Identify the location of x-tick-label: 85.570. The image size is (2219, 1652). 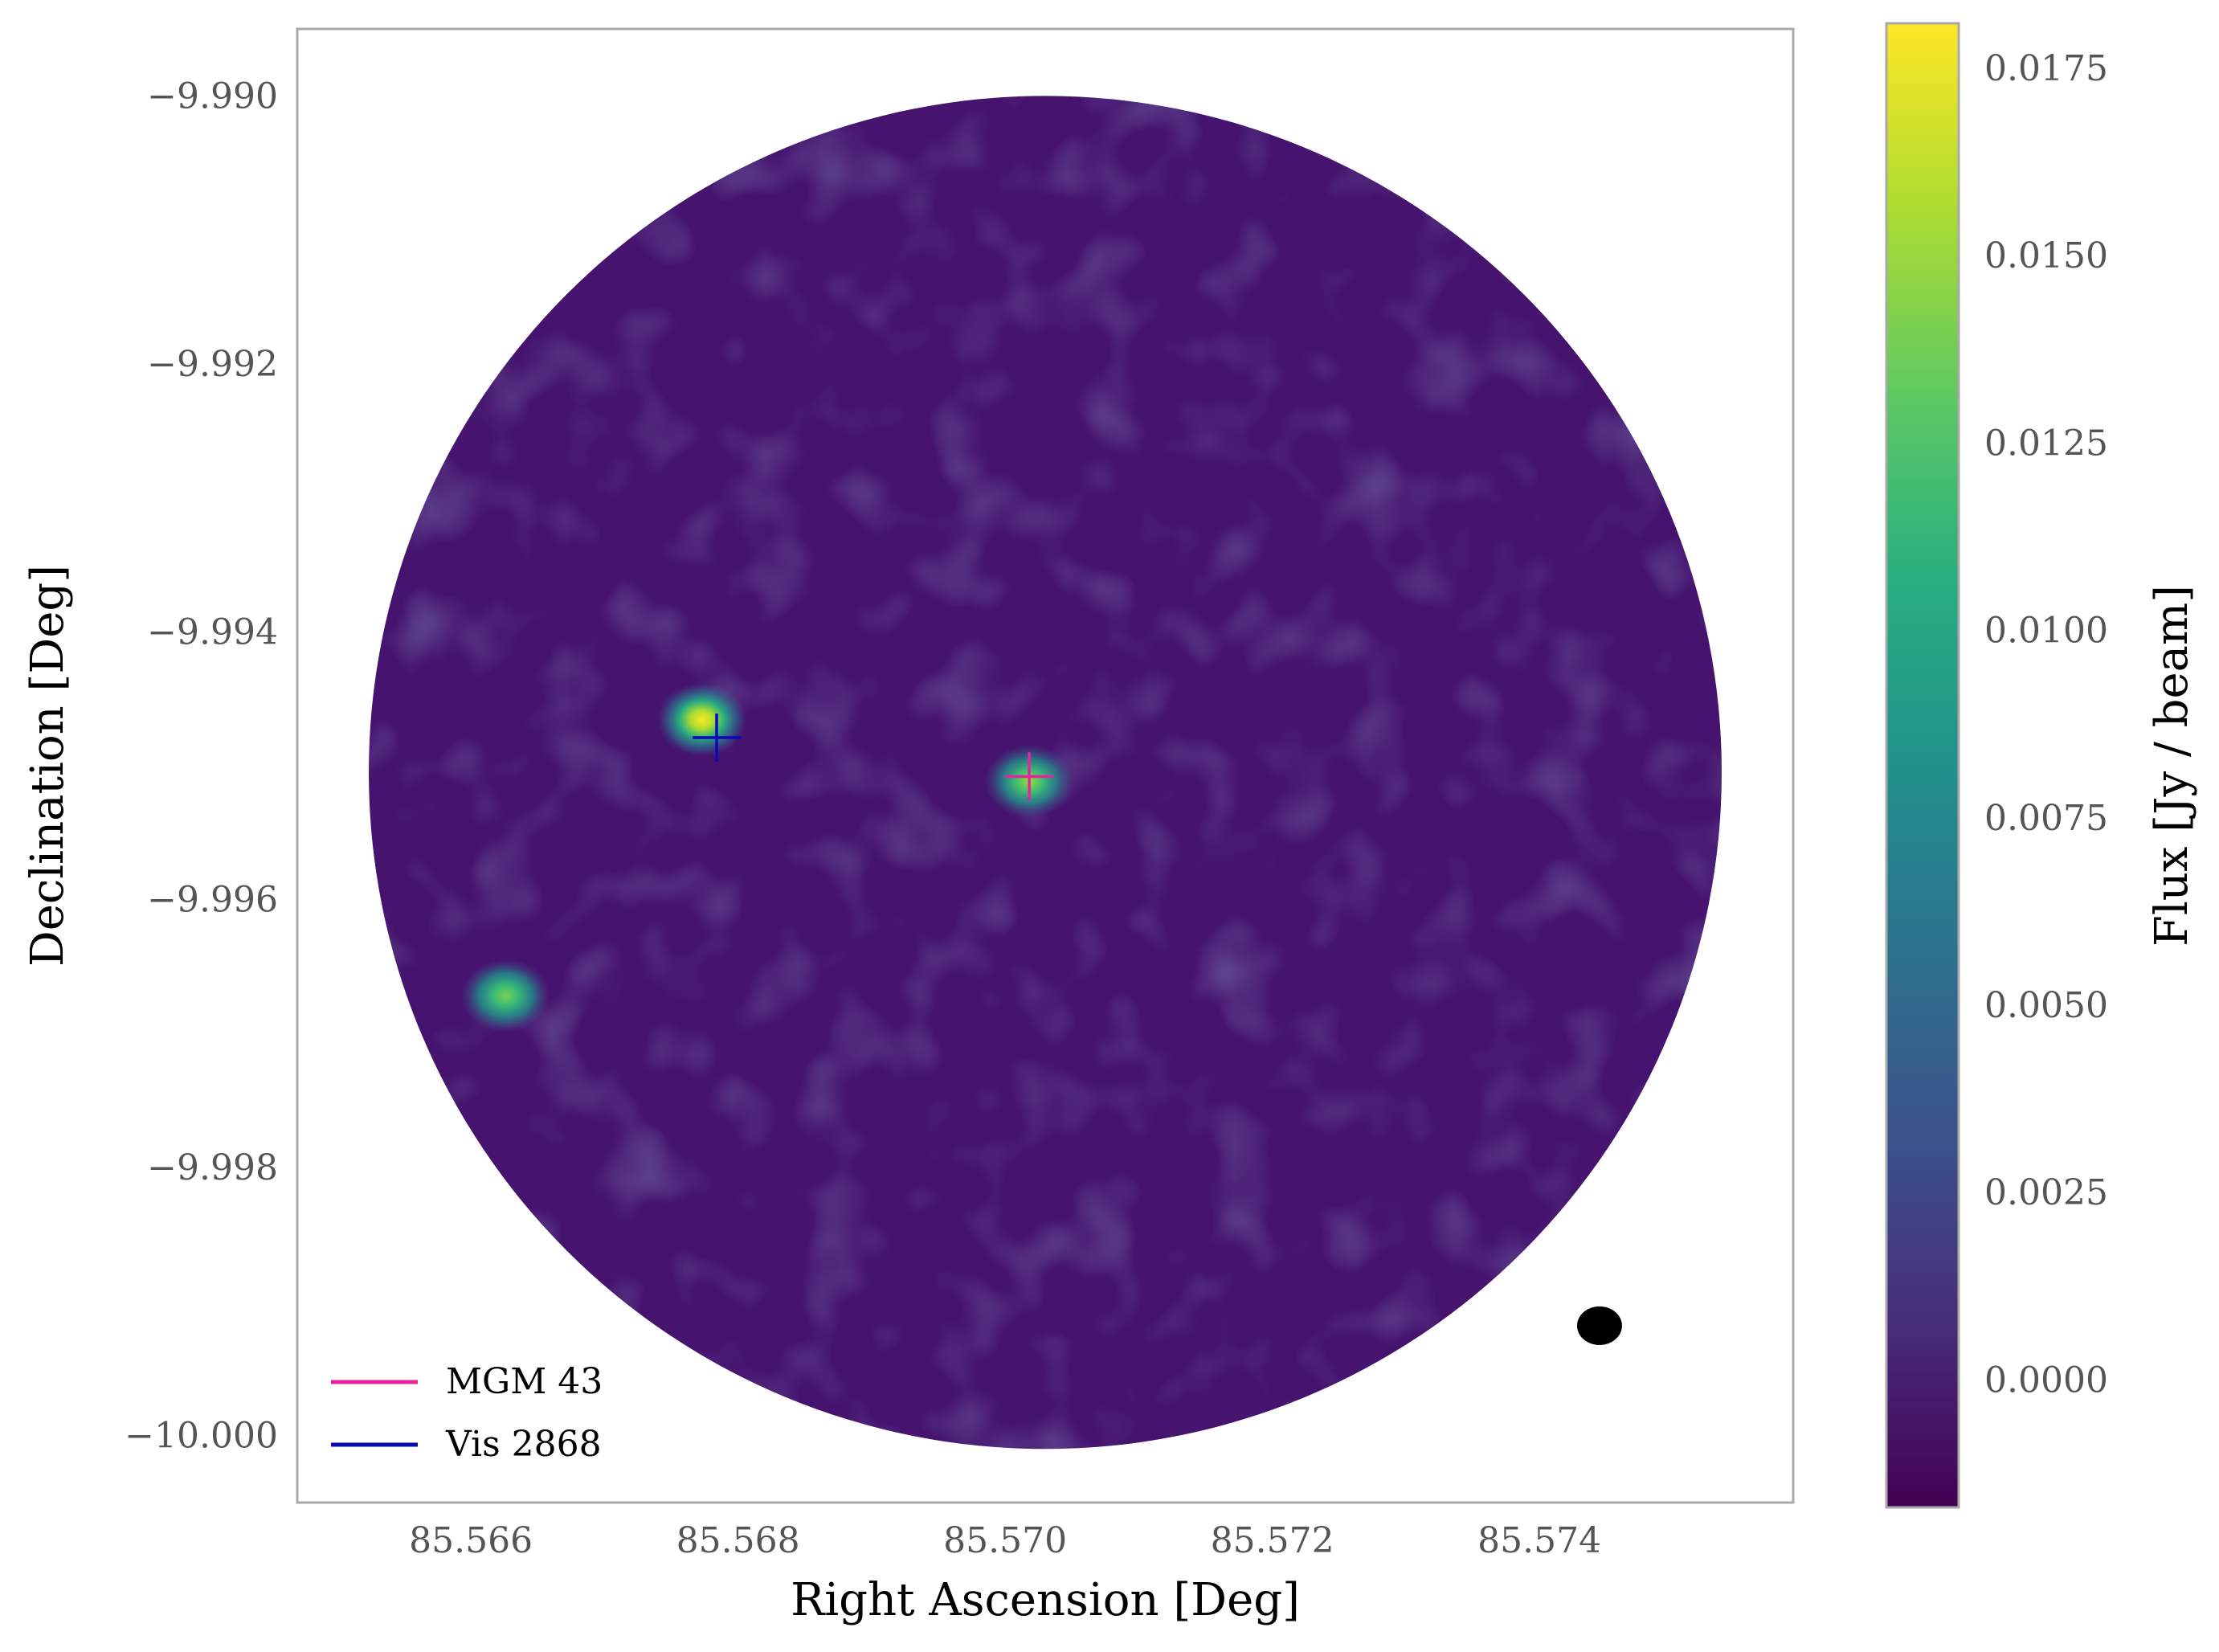
(1005, 1541).